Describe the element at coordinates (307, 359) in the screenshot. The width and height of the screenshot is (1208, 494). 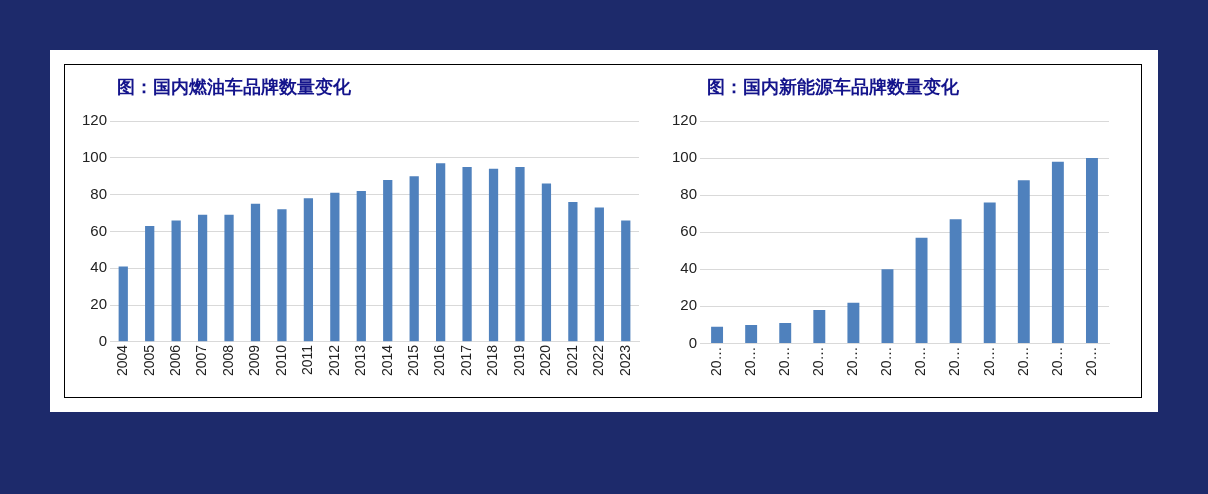
I see `x-tick-label: 2011` at that location.